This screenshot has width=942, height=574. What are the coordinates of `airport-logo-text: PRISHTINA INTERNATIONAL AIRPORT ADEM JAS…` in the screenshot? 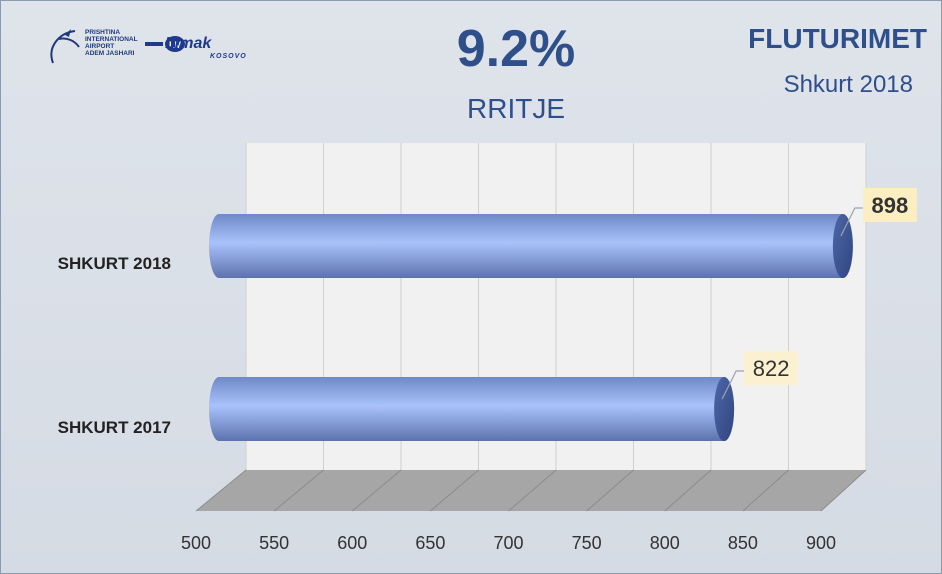 It's located at (111, 43).